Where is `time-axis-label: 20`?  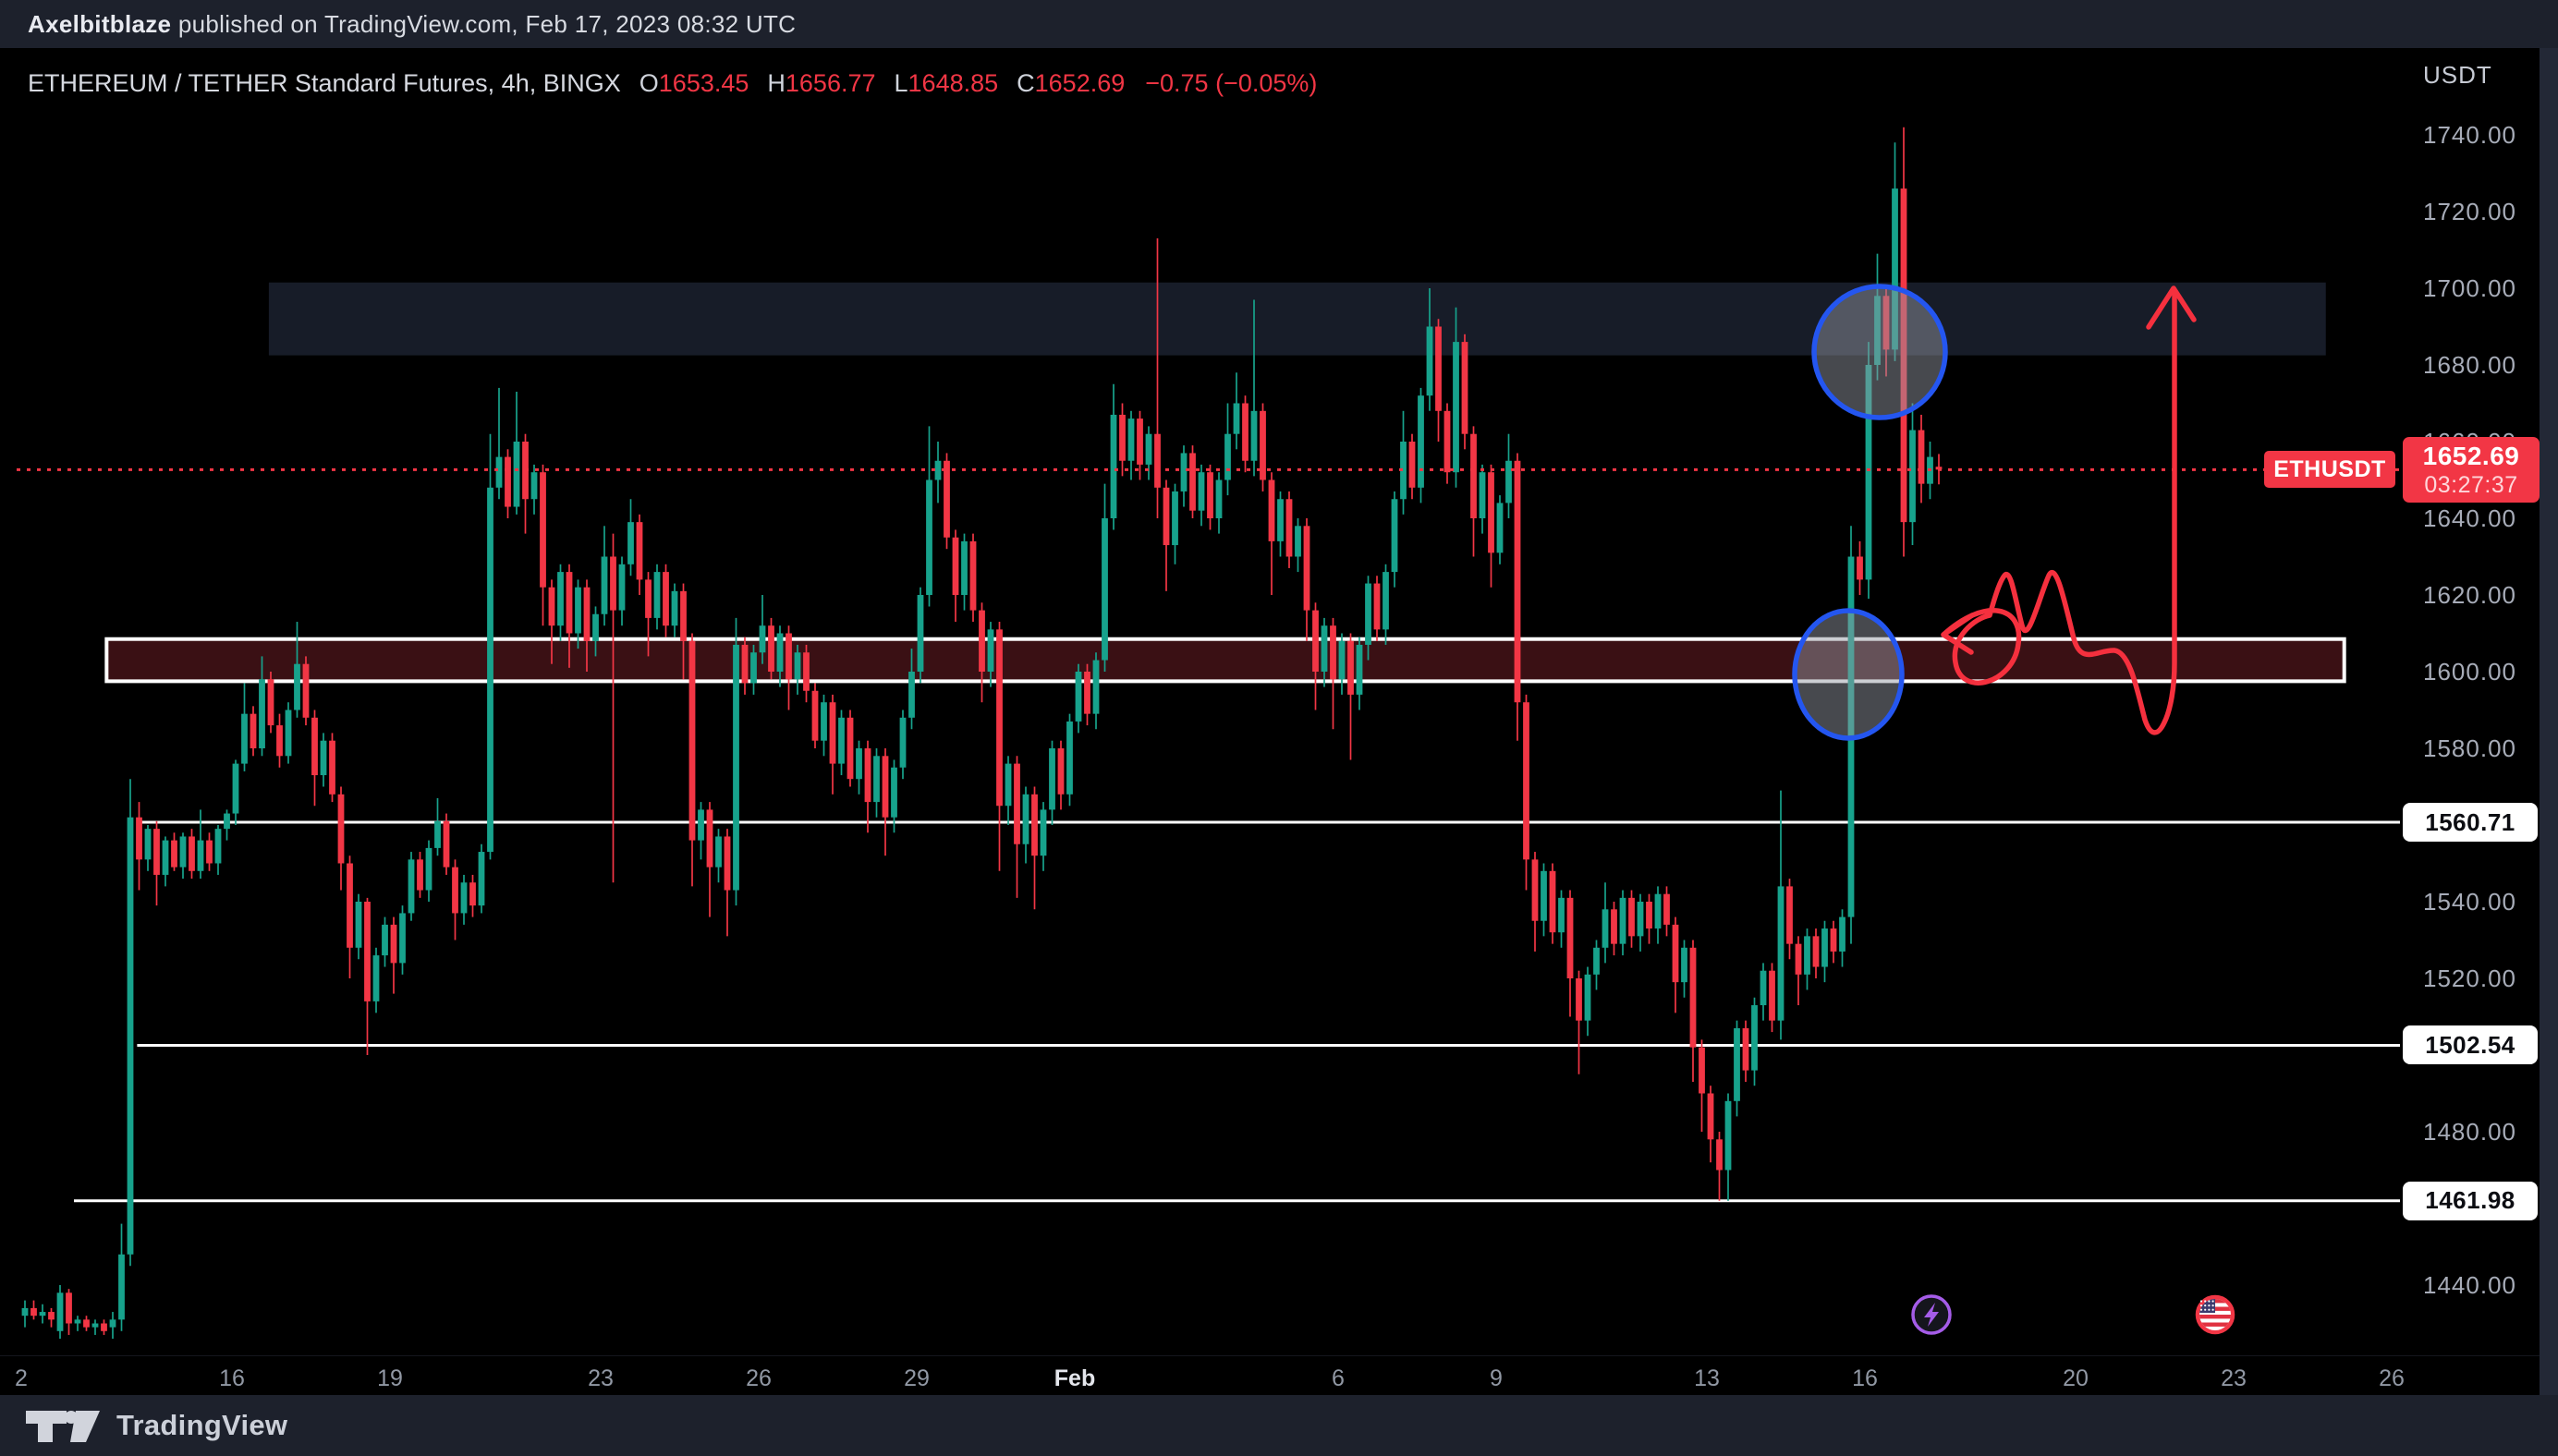 time-axis-label: 20 is located at coordinates (2076, 1378).